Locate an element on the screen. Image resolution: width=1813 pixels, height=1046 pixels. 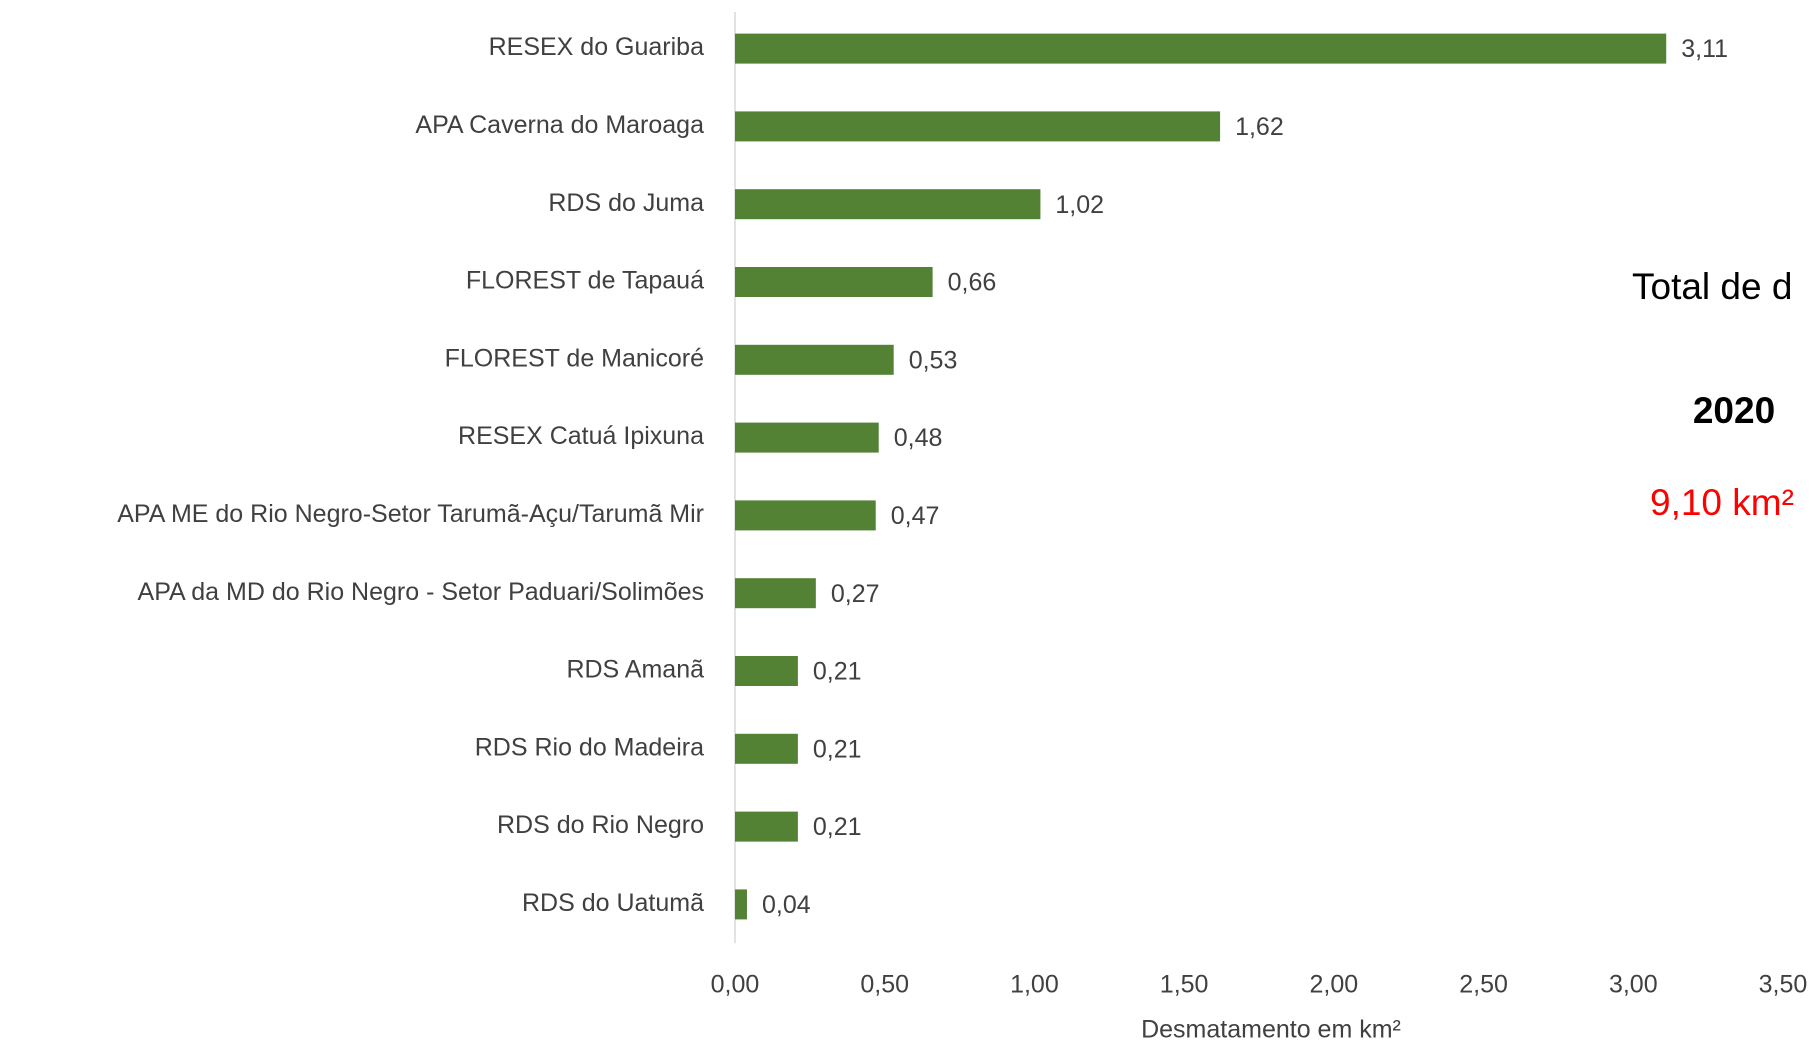
annotation: 2020 is located at coordinates (1734, 410).